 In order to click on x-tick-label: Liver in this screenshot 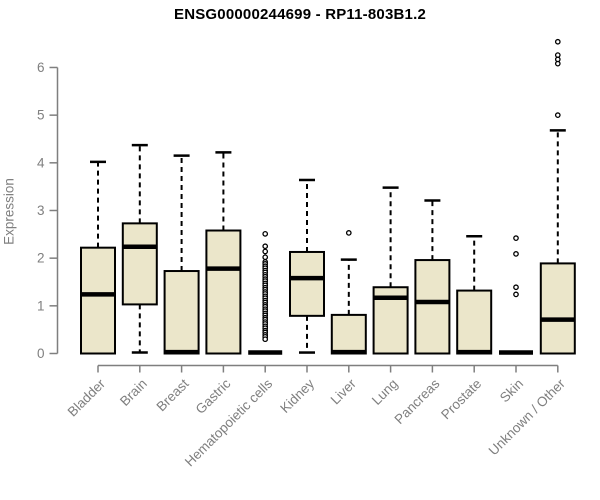, I will do `click(344, 392)`.